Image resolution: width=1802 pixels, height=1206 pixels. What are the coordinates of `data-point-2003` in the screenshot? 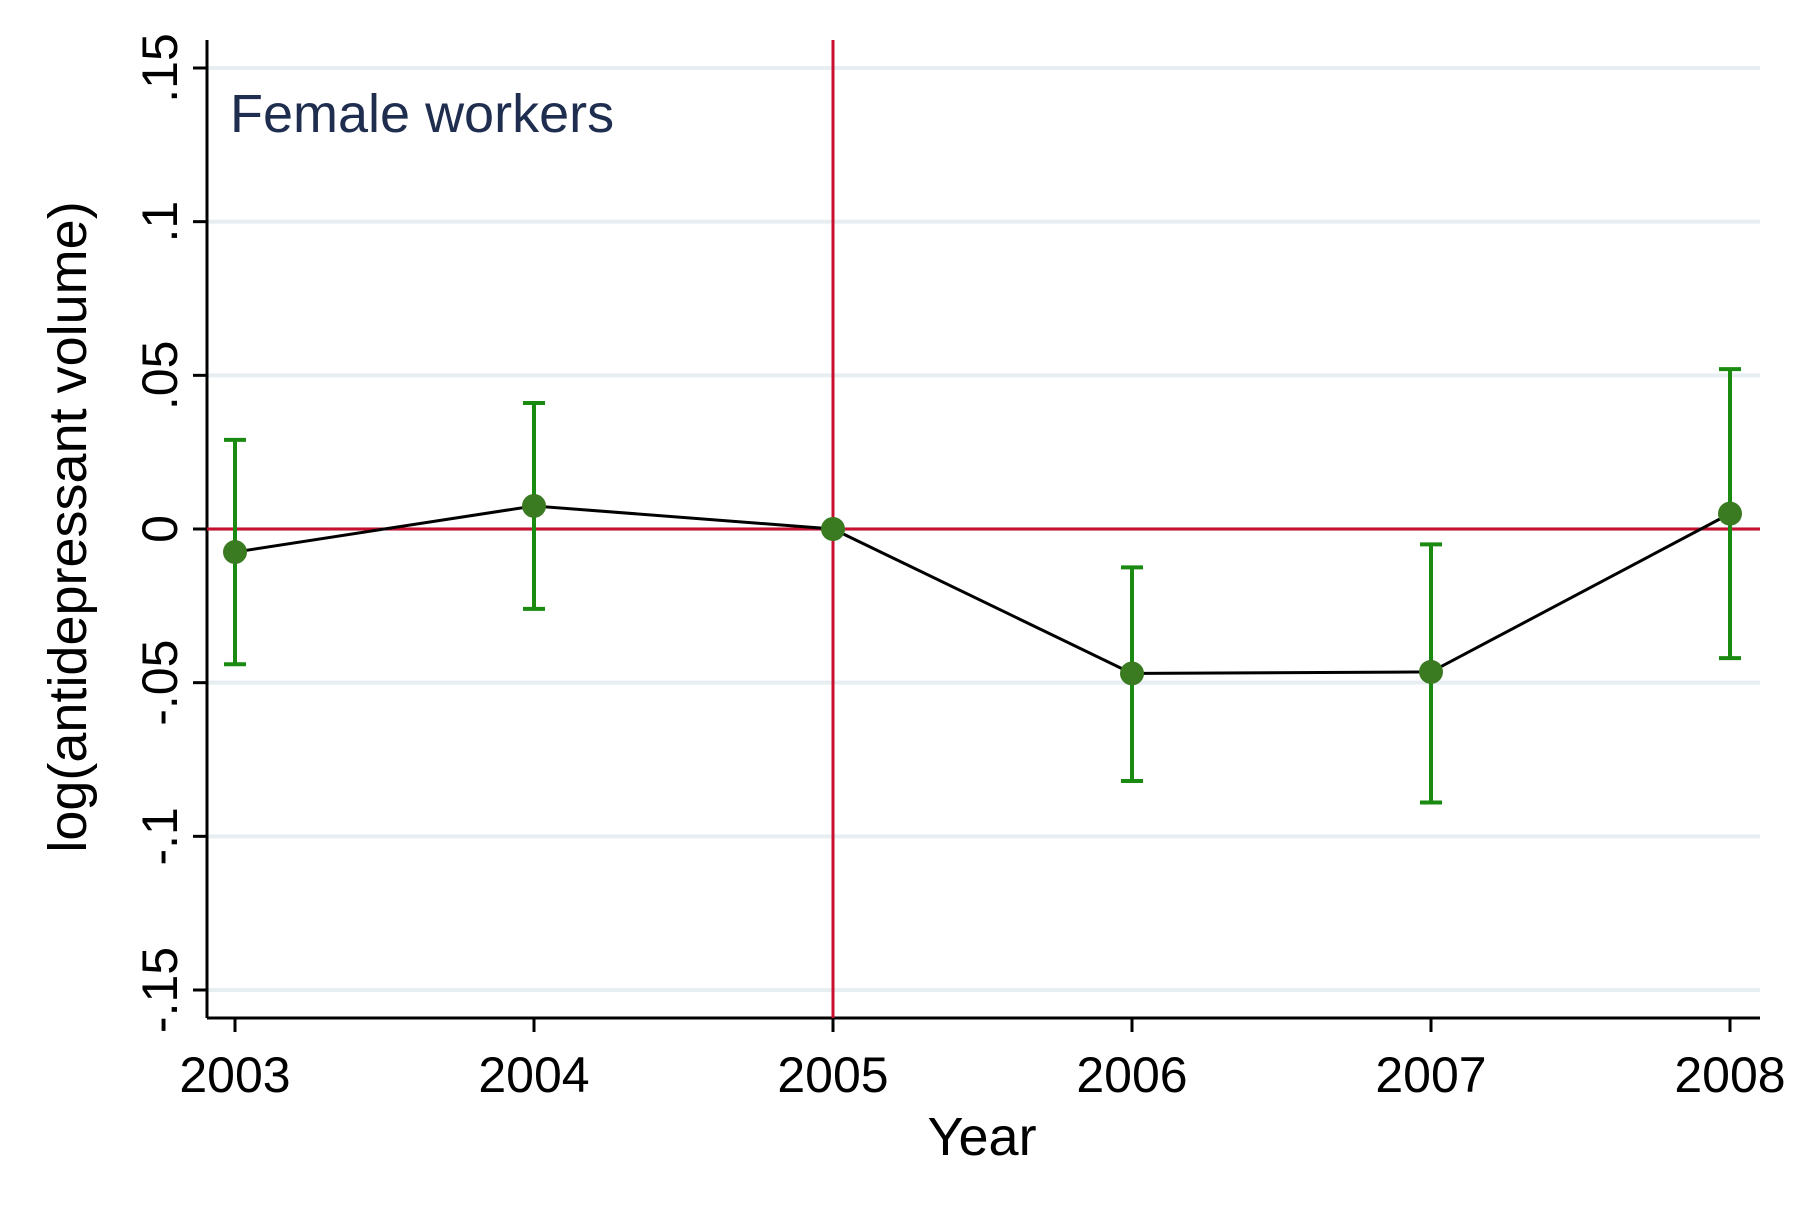 It's located at (235, 552).